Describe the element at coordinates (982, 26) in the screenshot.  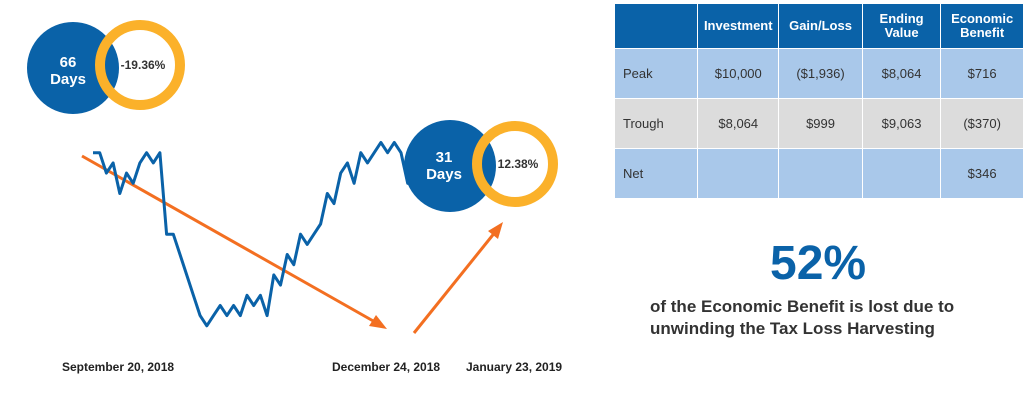
I see `header-economic-benefit: Economic Benefit` at that location.